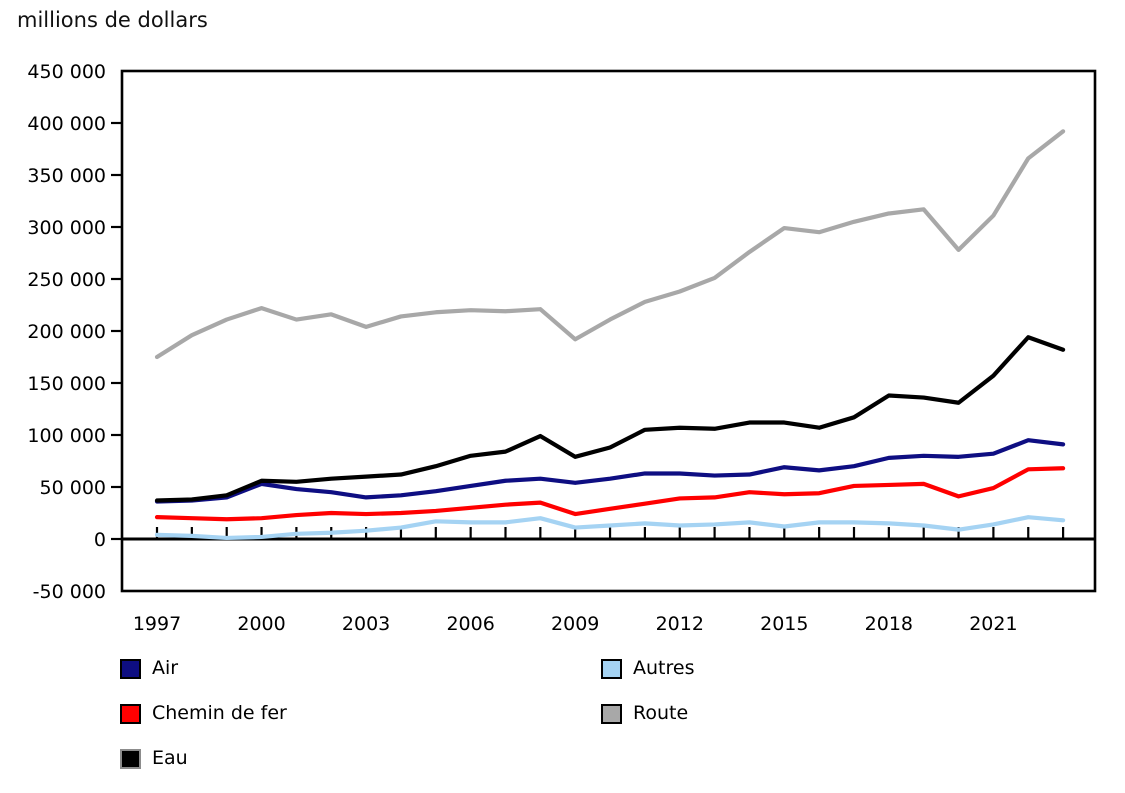 The width and height of the screenshot is (1125, 793). What do you see at coordinates (66, 124) in the screenshot?
I see `y-axis-label: 400 000` at bounding box center [66, 124].